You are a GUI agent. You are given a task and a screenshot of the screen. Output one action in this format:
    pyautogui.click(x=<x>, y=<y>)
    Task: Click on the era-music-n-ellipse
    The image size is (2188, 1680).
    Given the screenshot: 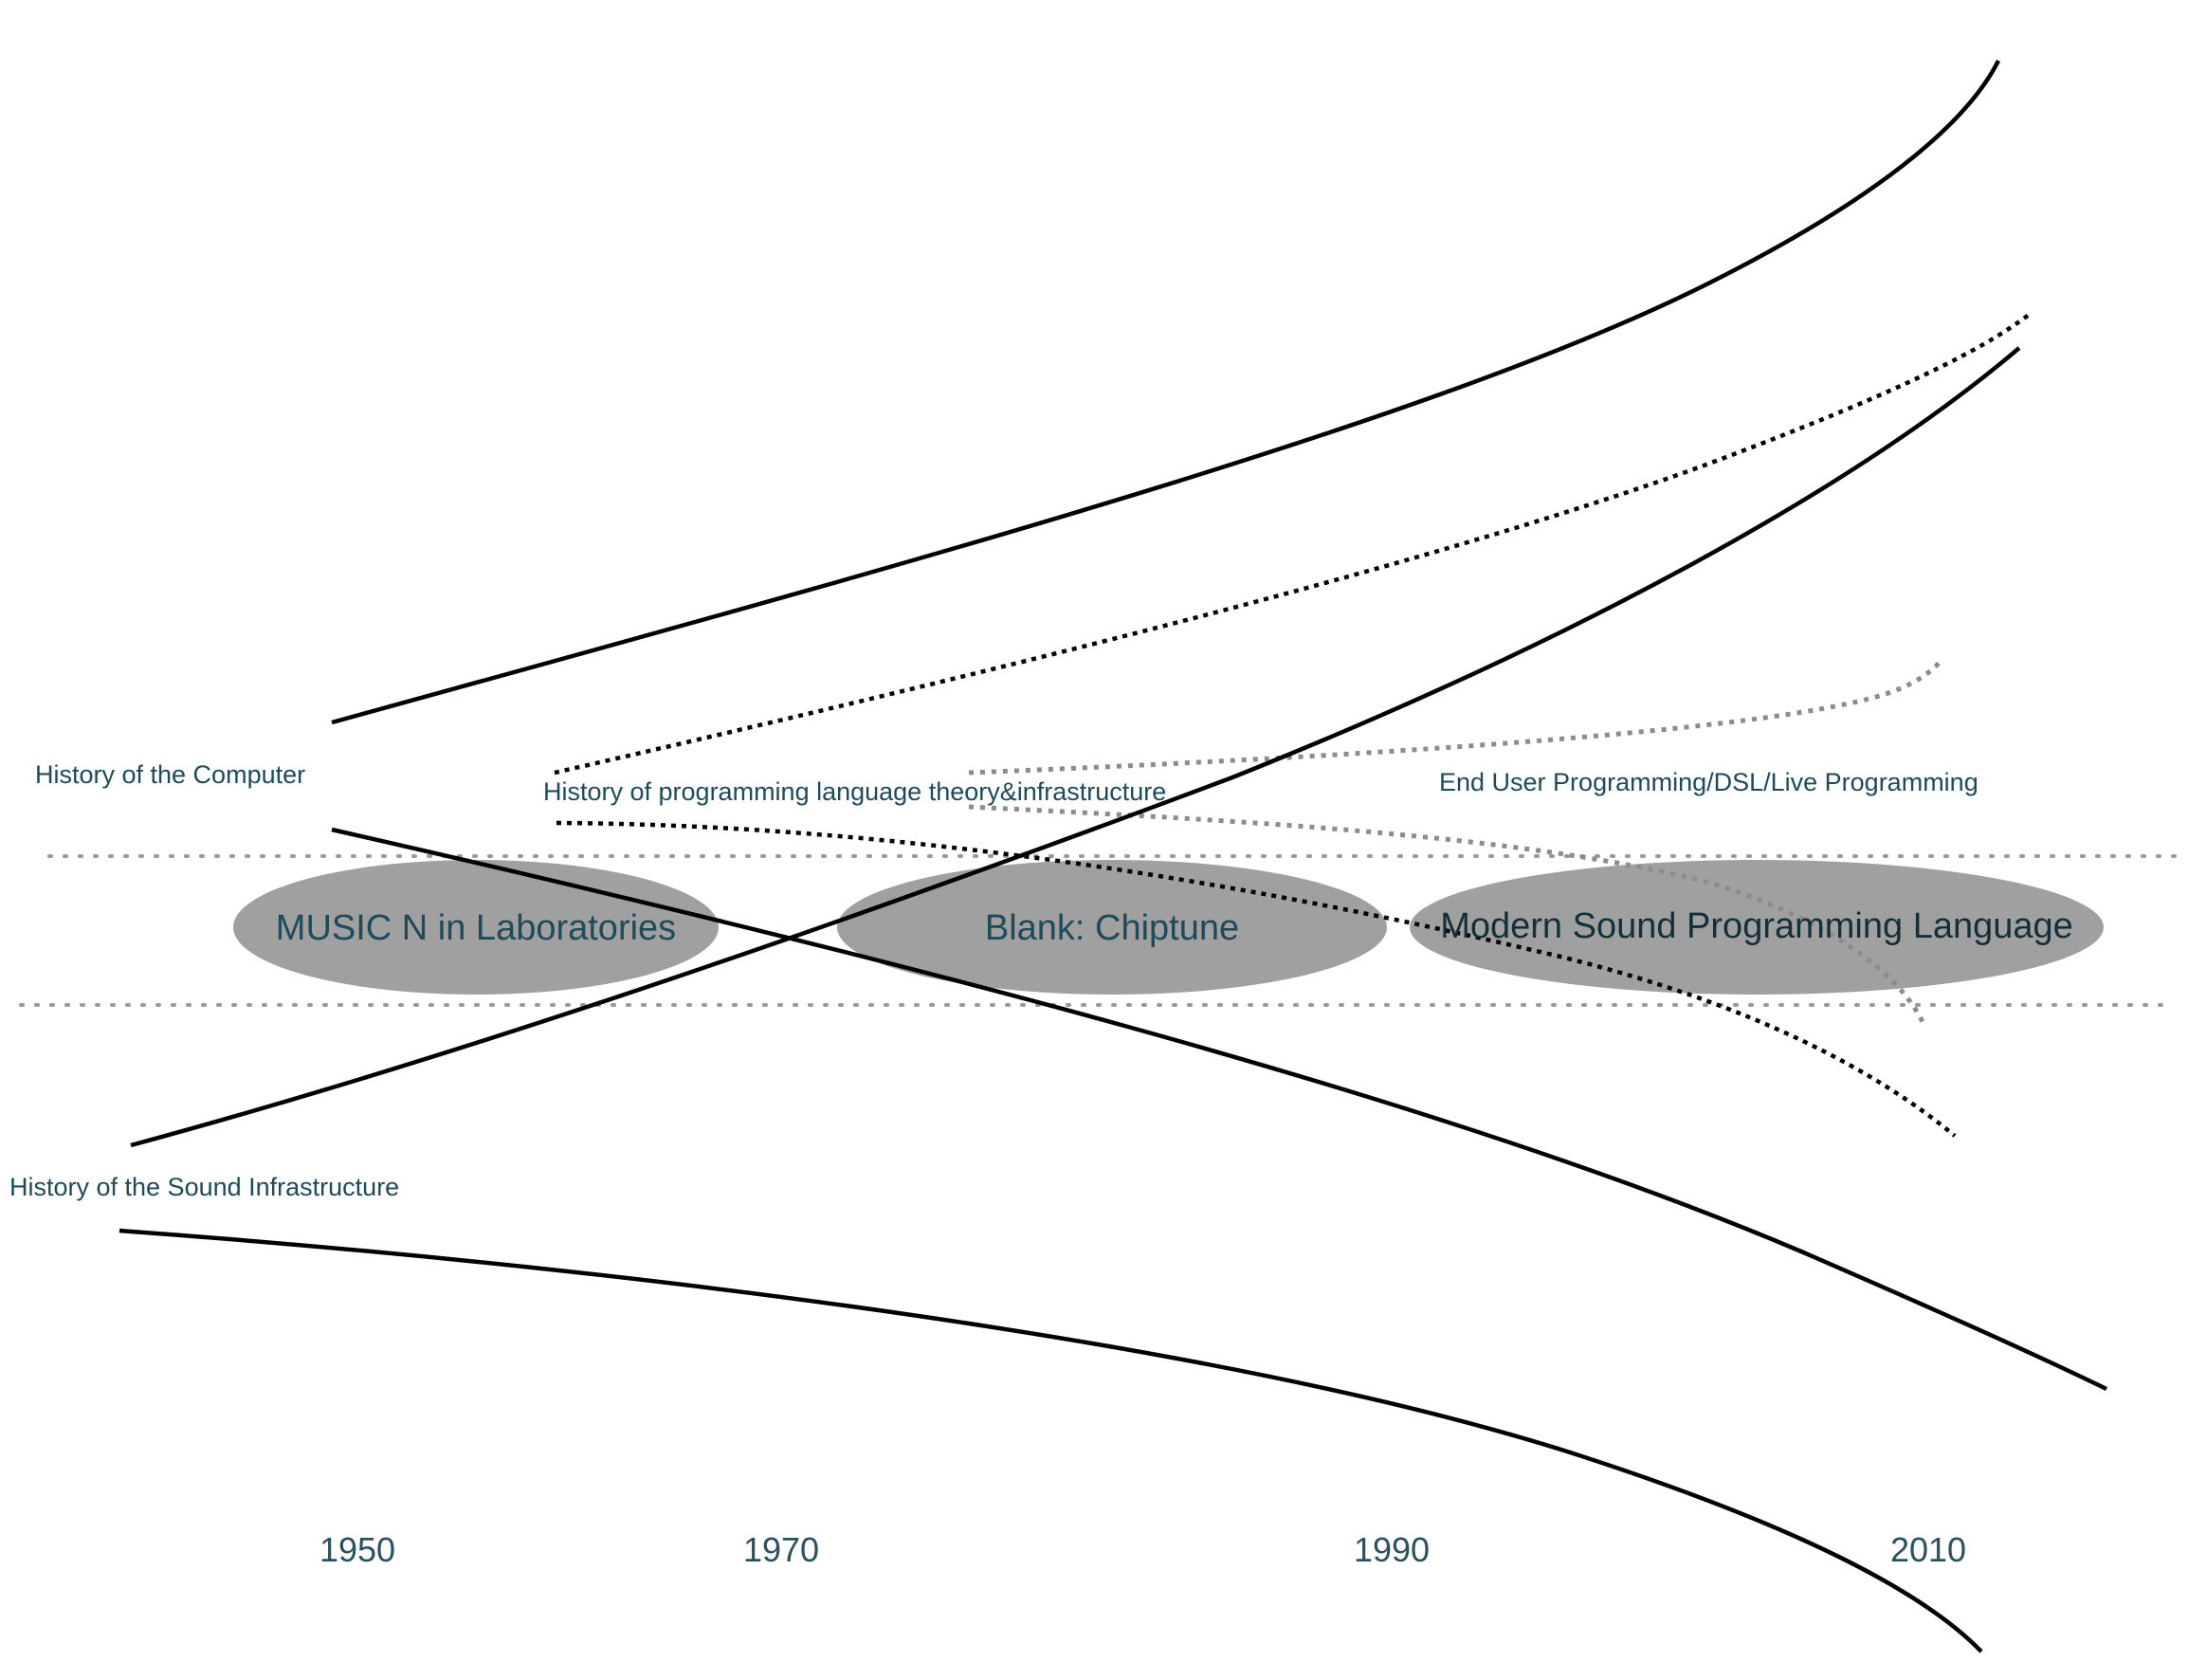 What is the action you would take?
    pyautogui.click(x=476, y=928)
    